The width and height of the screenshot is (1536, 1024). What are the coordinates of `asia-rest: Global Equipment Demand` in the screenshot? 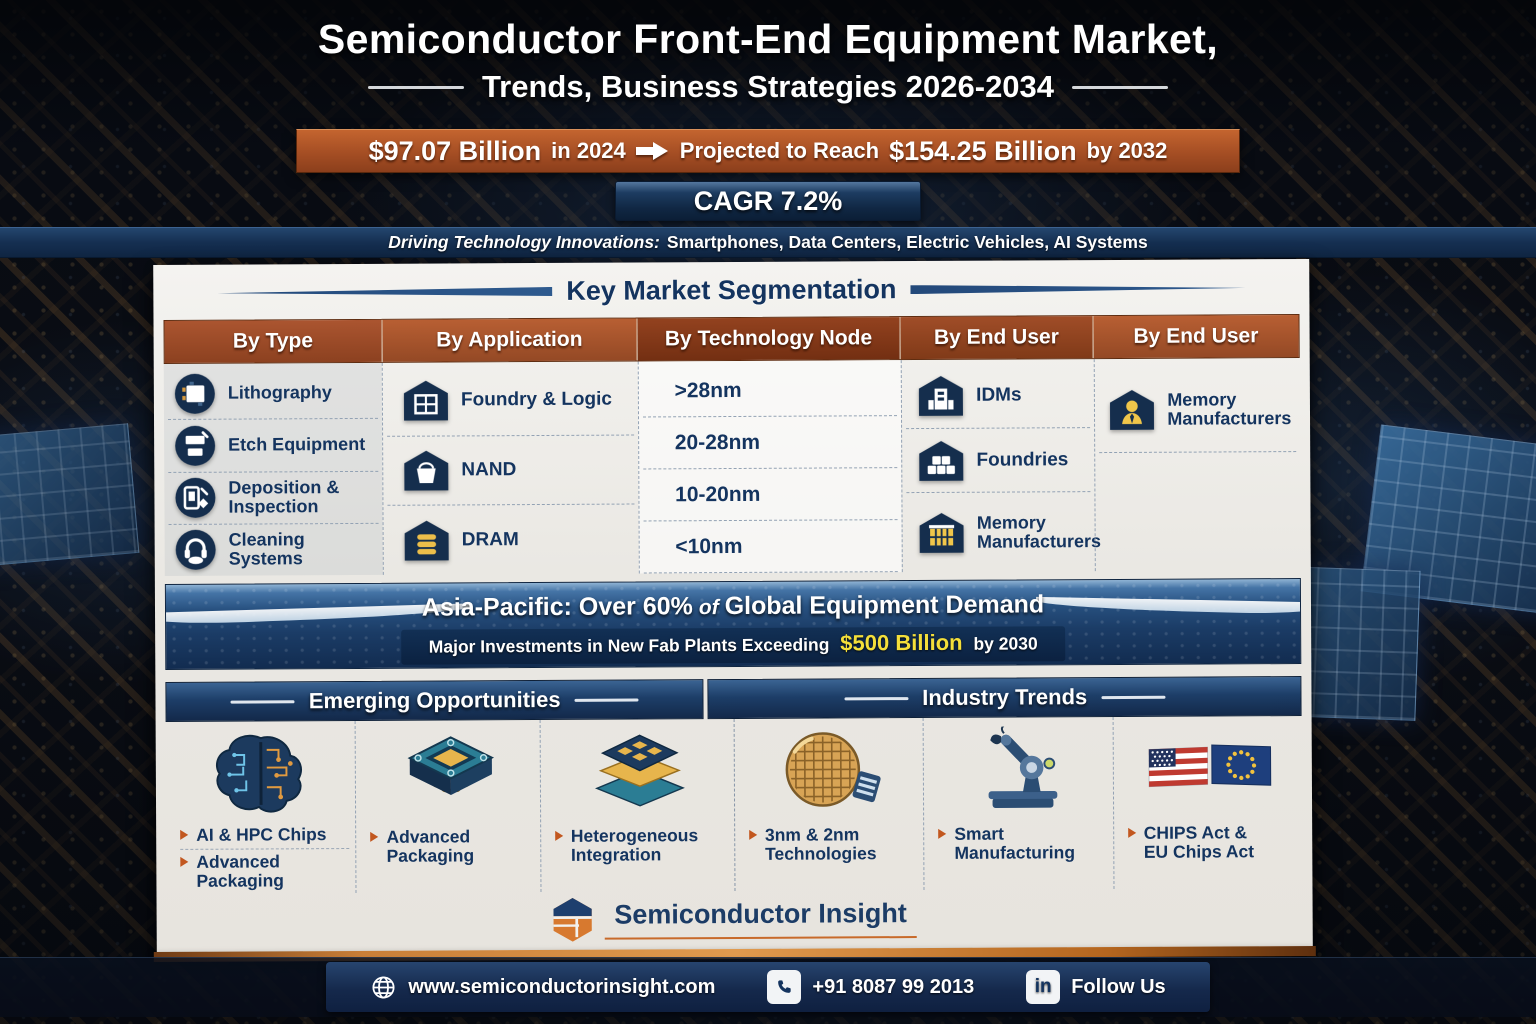 It's located at (884, 605).